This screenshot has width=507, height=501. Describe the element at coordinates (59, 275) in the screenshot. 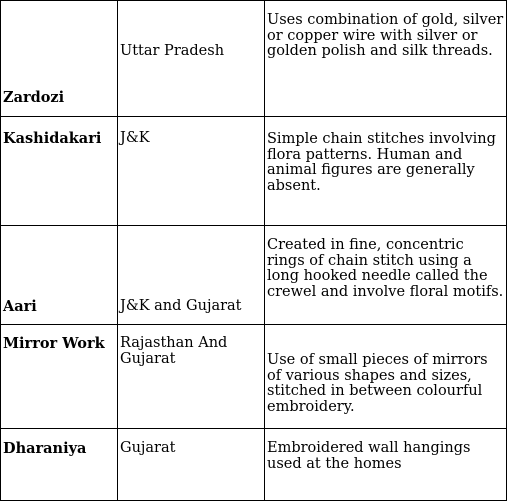

I see `embroidery-name-cell: Aari` at that location.